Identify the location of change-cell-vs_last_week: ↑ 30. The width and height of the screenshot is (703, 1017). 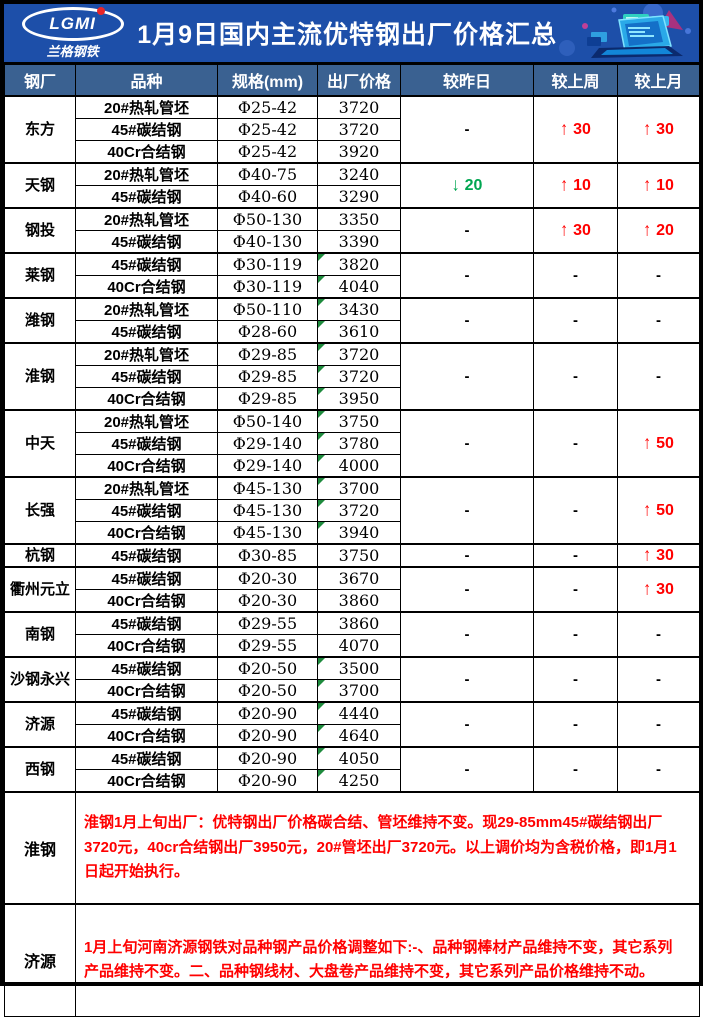
(575, 129).